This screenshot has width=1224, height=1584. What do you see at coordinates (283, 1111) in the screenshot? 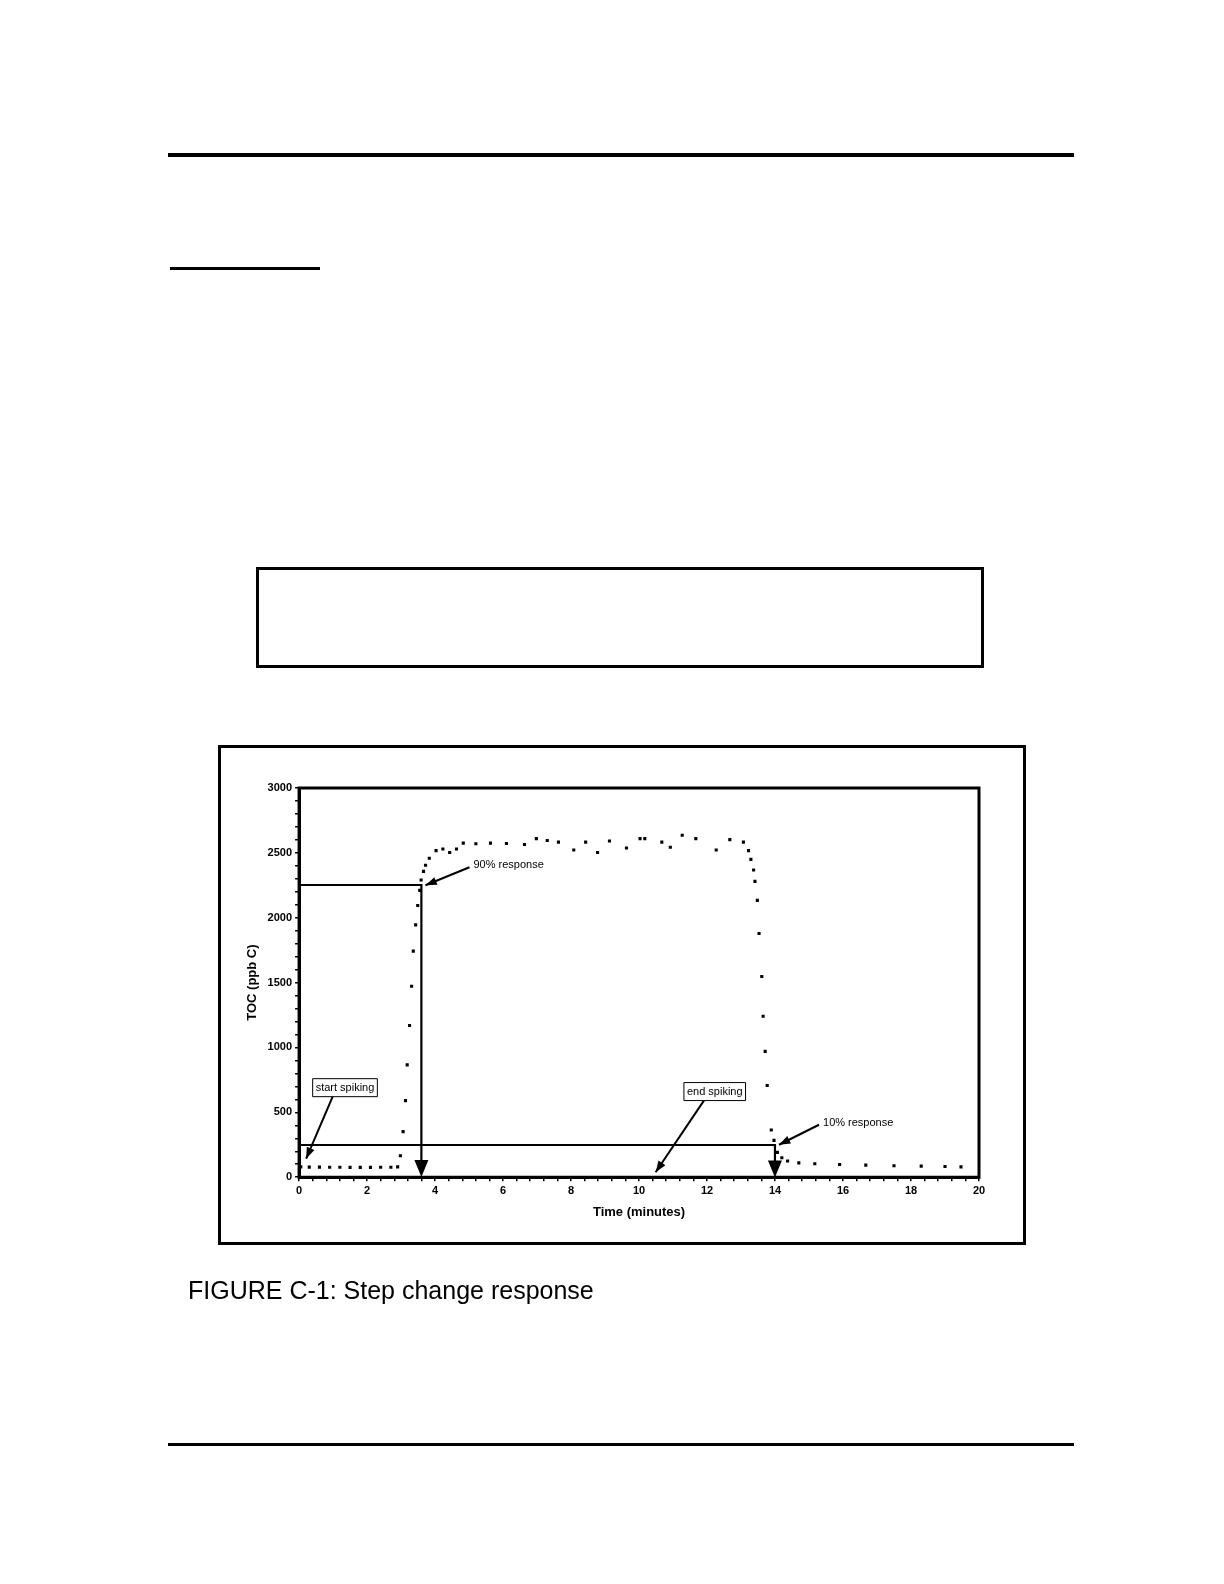
I see `y-tick-label: 500` at bounding box center [283, 1111].